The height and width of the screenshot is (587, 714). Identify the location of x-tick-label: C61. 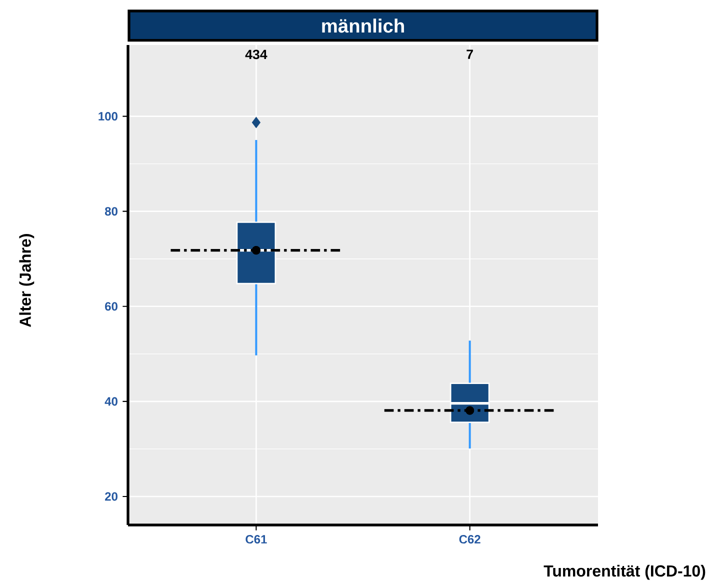
(256, 539).